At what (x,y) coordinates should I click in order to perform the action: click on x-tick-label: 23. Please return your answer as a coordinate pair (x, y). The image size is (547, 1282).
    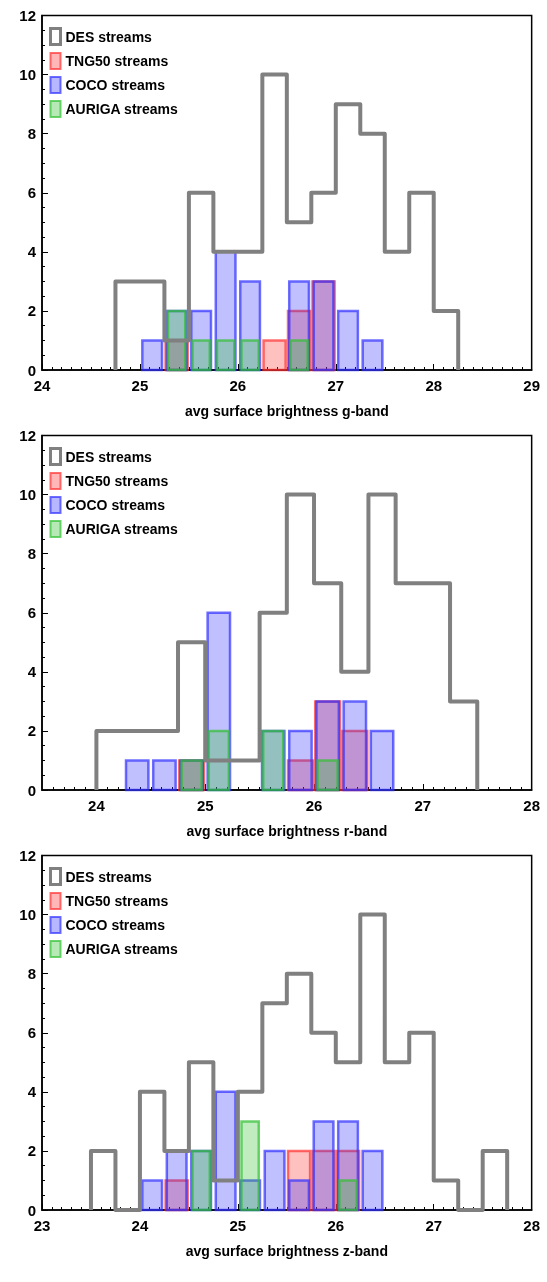
    Looking at the image, I should click on (42, 1225).